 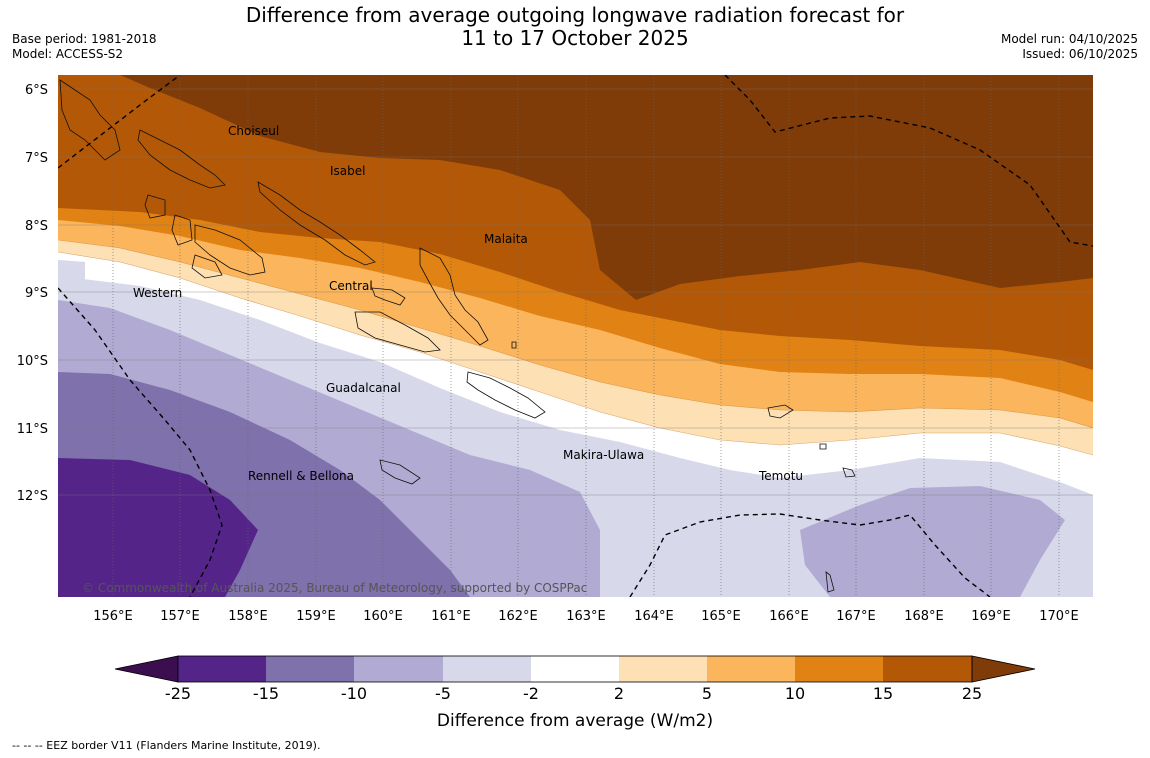 I want to click on lon-label: 160°E, so click(x=383, y=616).